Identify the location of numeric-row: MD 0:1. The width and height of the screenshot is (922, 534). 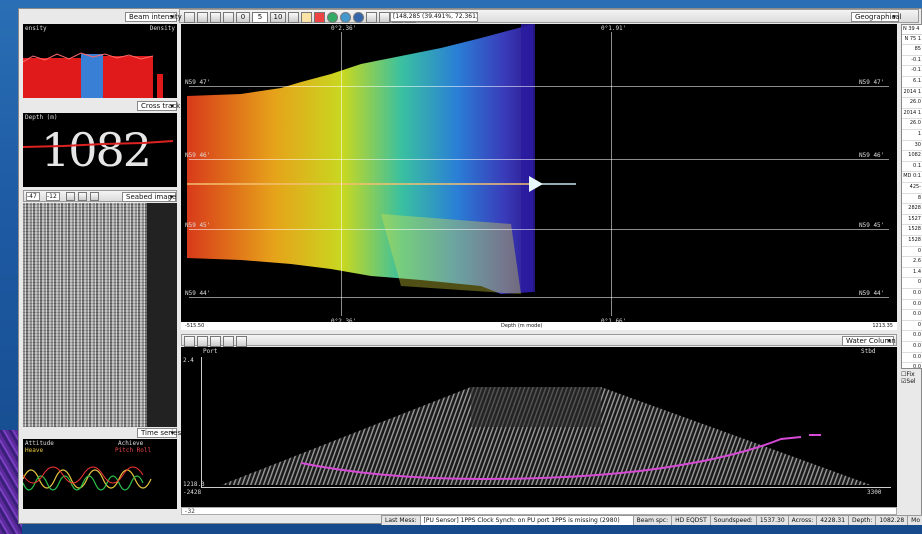
(912, 178).